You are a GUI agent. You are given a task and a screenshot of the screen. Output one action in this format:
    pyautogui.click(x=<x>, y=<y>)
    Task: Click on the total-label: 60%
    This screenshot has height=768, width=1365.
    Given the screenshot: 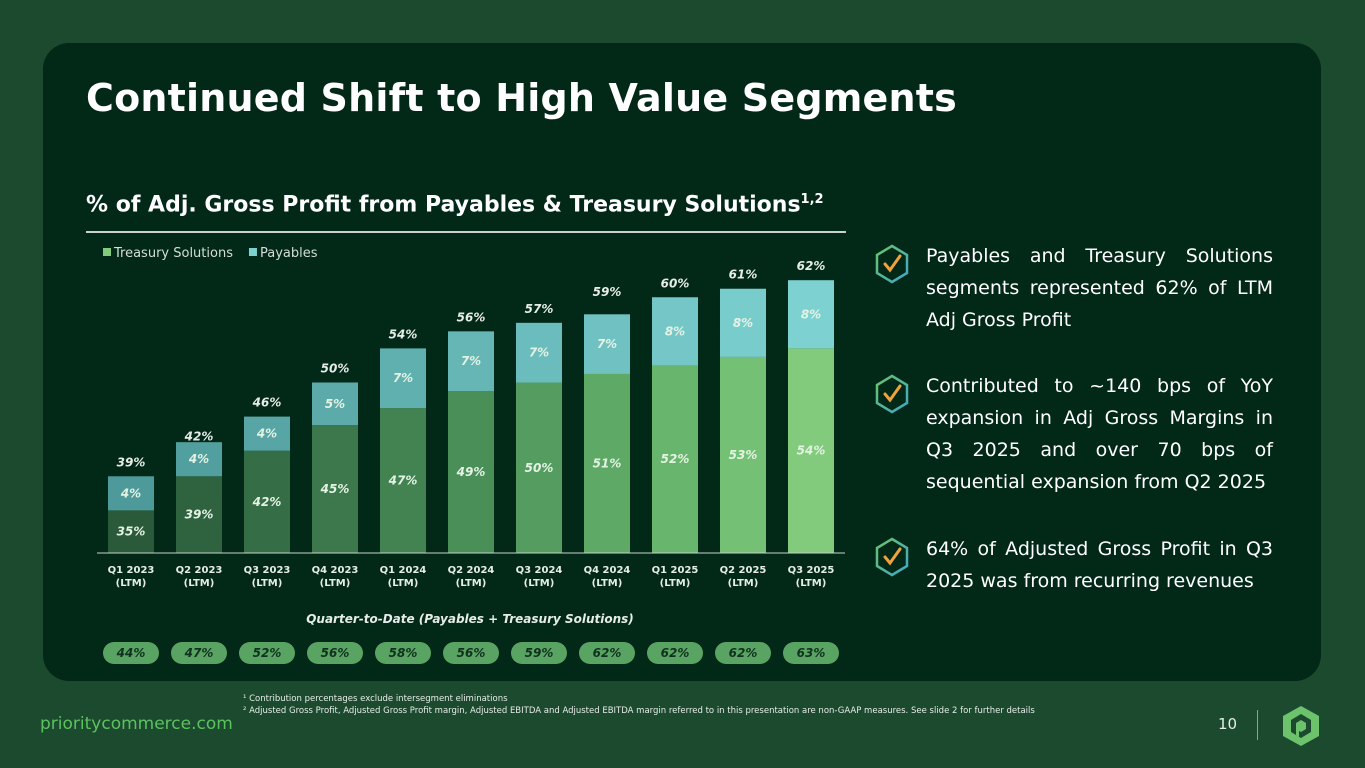 What is the action you would take?
    pyautogui.click(x=675, y=283)
    